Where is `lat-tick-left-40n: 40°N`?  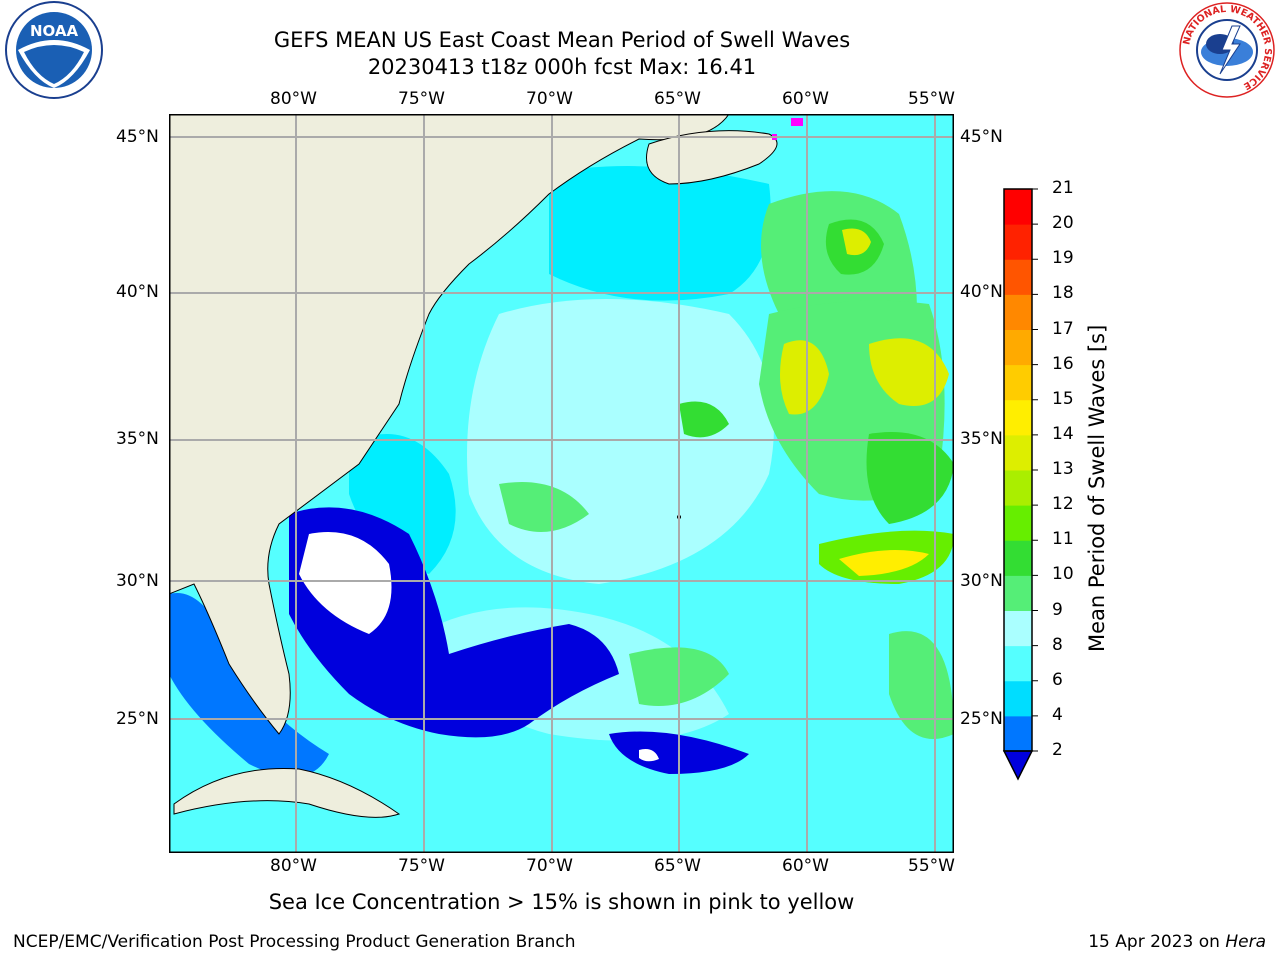 lat-tick-left-40n: 40°N is located at coordinates (137, 292).